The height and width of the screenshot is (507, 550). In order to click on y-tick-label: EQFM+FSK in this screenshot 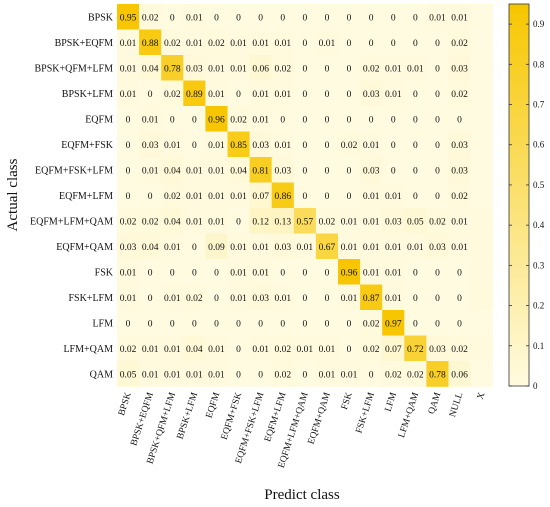, I will do `click(87, 145)`.